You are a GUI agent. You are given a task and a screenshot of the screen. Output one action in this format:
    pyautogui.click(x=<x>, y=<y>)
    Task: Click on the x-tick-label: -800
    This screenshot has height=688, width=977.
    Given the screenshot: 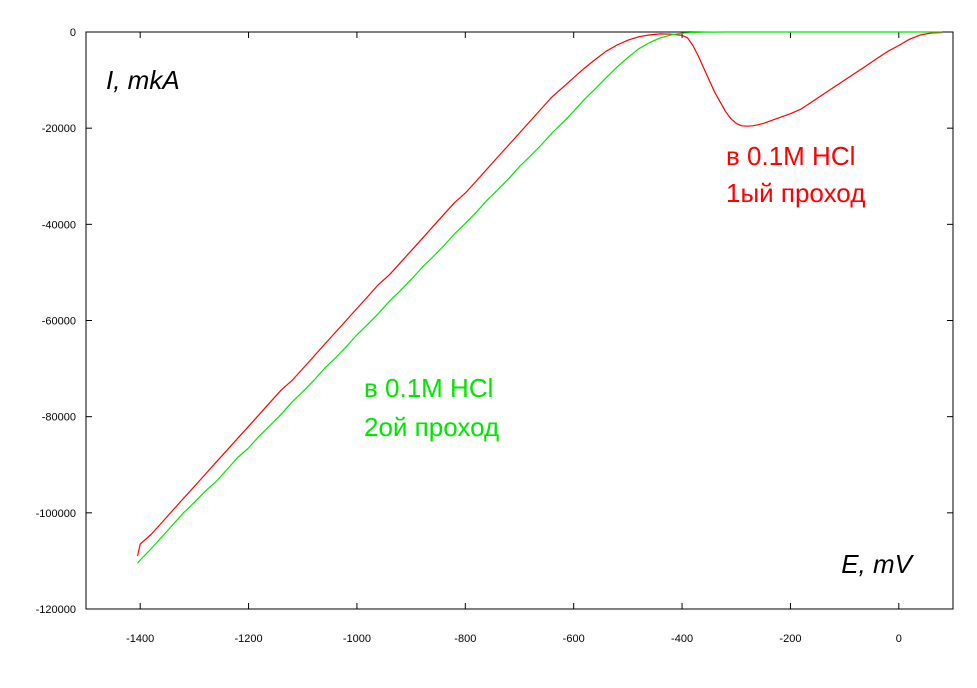 What is the action you would take?
    pyautogui.click(x=465, y=639)
    